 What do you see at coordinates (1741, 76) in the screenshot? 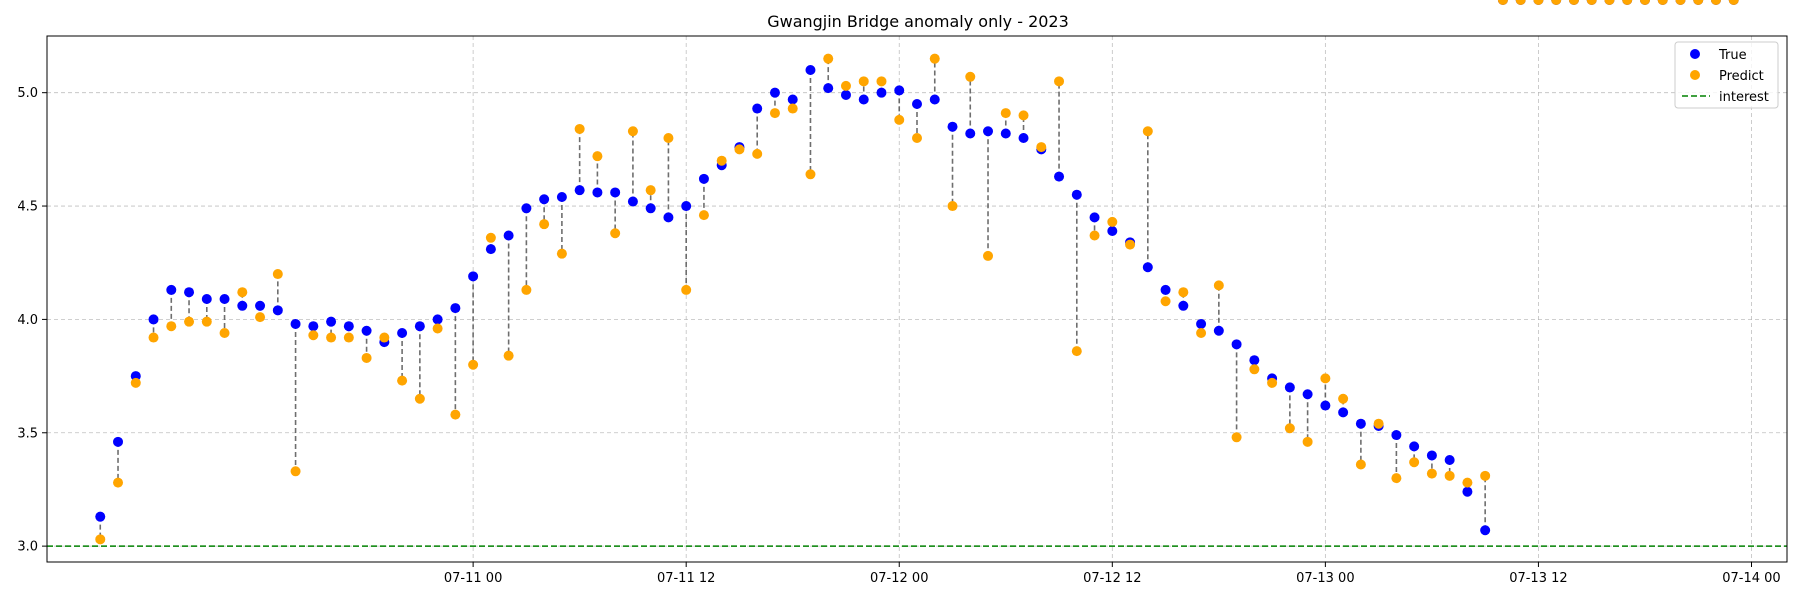
I see `legend-label-predict: Predict` at bounding box center [1741, 76].